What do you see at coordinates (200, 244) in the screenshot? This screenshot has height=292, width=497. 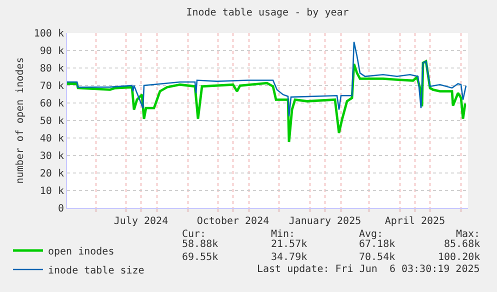 I see `text: 58.88k` at bounding box center [200, 244].